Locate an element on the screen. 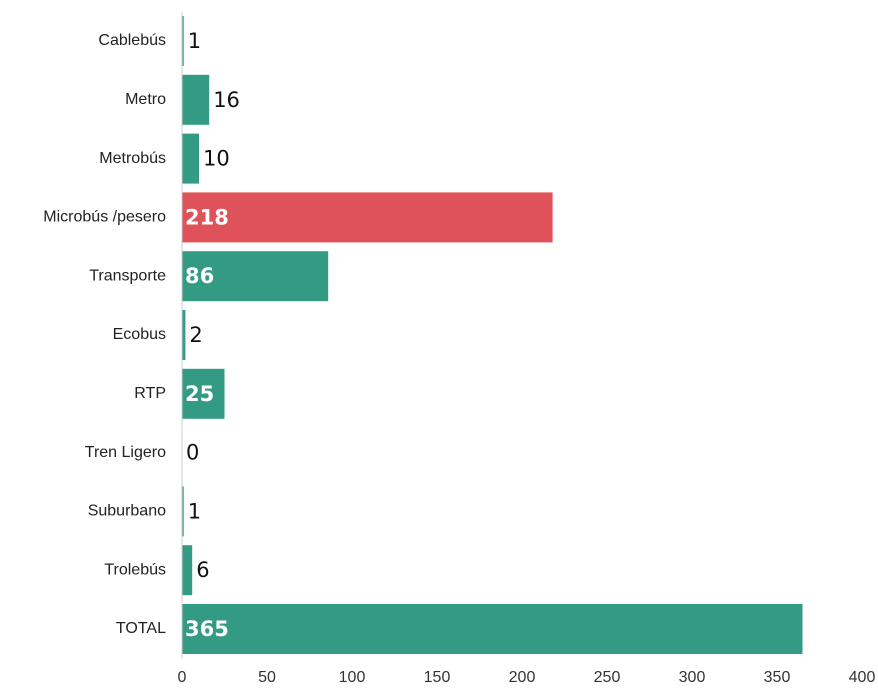 The image size is (878, 689). x-tick-label: 250 is located at coordinates (607, 677).